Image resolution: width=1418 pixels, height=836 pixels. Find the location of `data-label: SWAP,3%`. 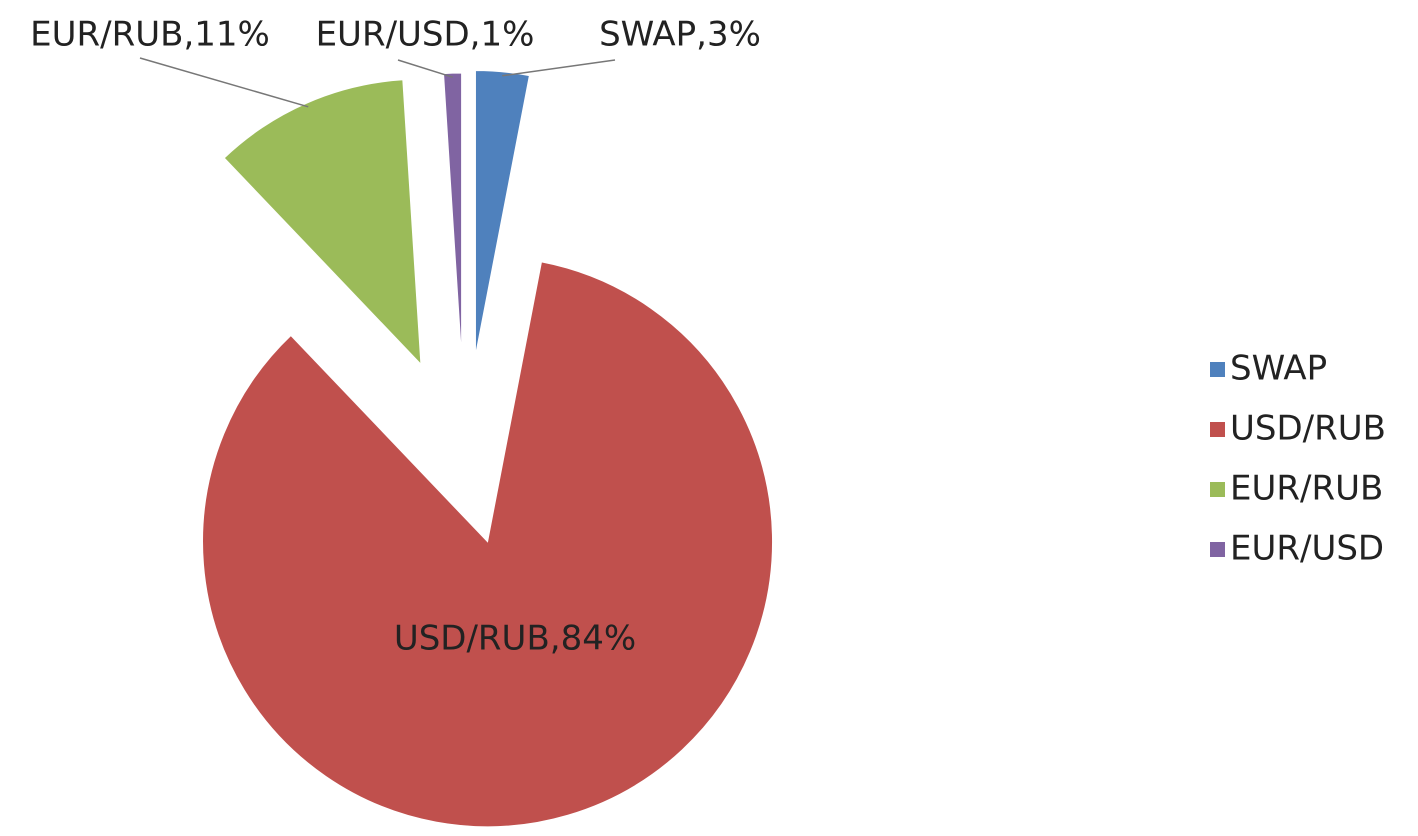

data-label: SWAP,3% is located at coordinates (680, 35).